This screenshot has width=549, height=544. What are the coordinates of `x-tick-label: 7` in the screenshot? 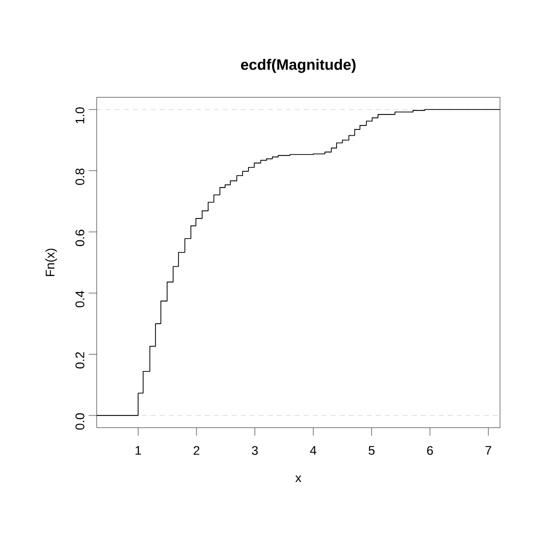 It's located at (489, 450).